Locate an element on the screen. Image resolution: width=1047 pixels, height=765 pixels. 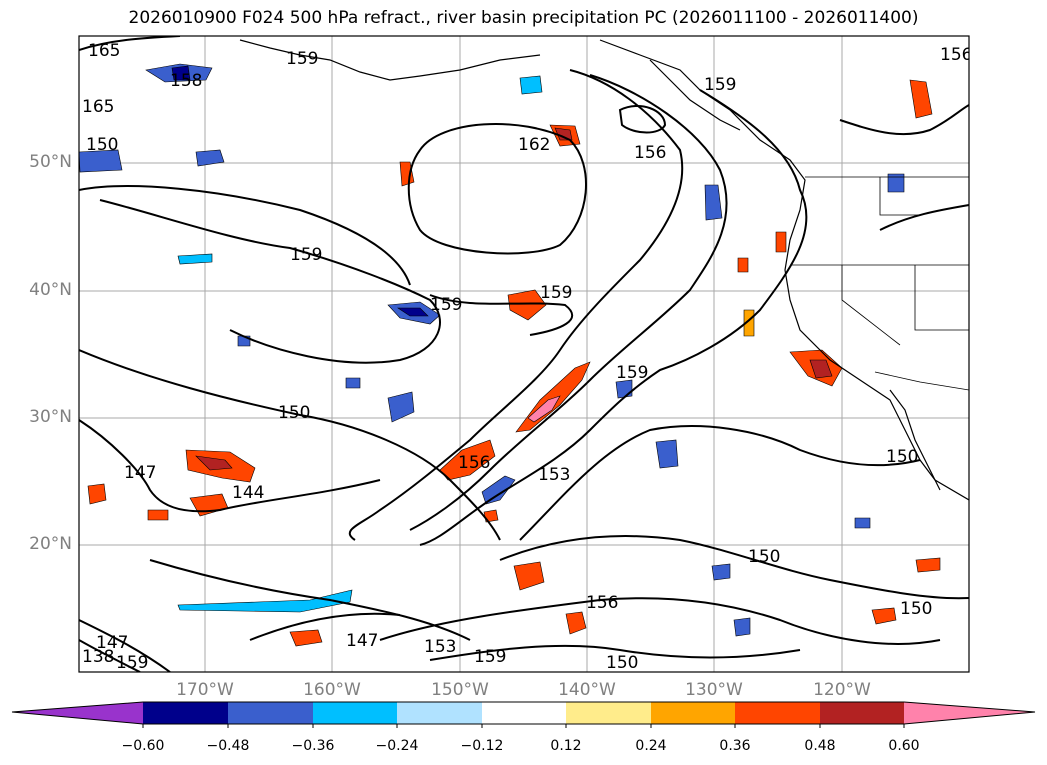
colorbar is located at coordinates (523, 714).